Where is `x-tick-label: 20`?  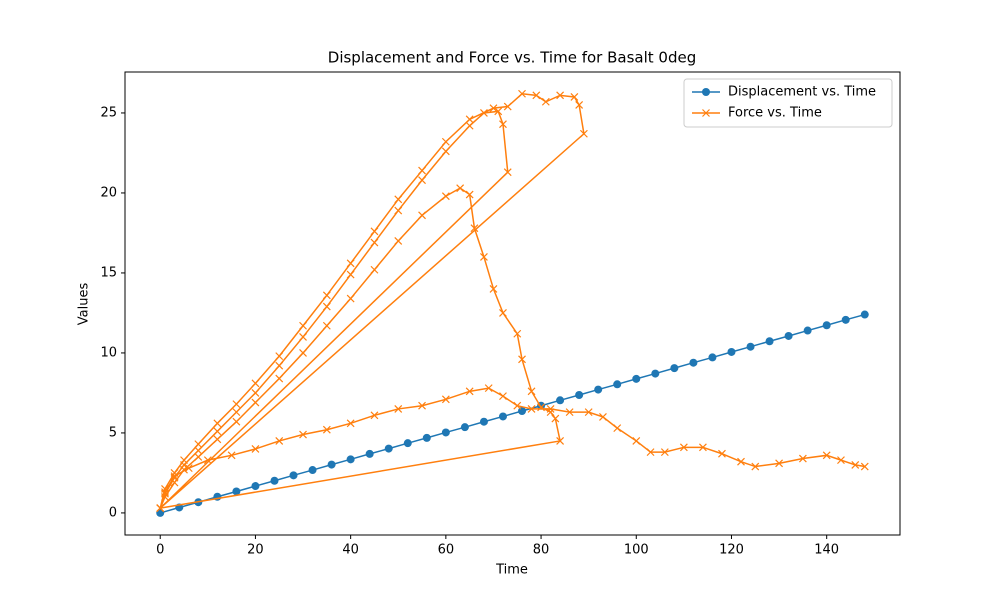 x-tick-label: 20 is located at coordinates (255, 550).